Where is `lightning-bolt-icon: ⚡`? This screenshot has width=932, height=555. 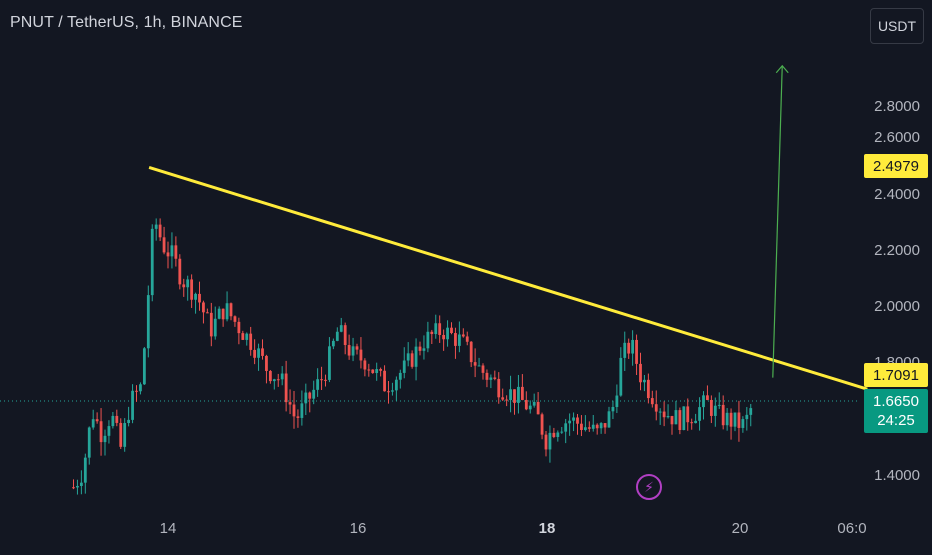
lightning-bolt-icon: ⚡ is located at coordinates (649, 487).